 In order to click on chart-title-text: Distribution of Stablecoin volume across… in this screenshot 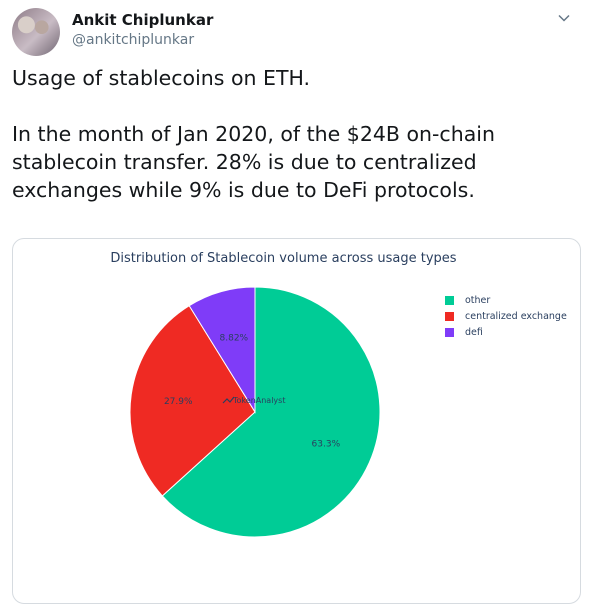, I will do `click(283, 258)`.